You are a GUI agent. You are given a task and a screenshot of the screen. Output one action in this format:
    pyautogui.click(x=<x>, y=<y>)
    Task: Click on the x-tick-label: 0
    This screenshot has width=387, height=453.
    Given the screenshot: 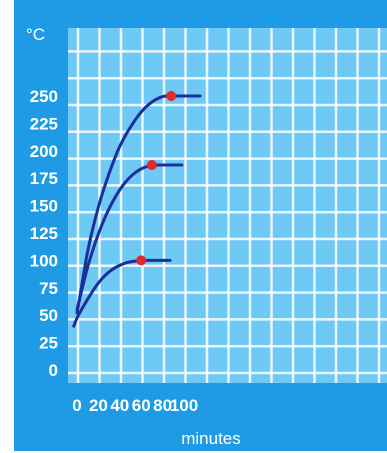 What is the action you would take?
    pyautogui.click(x=76, y=405)
    